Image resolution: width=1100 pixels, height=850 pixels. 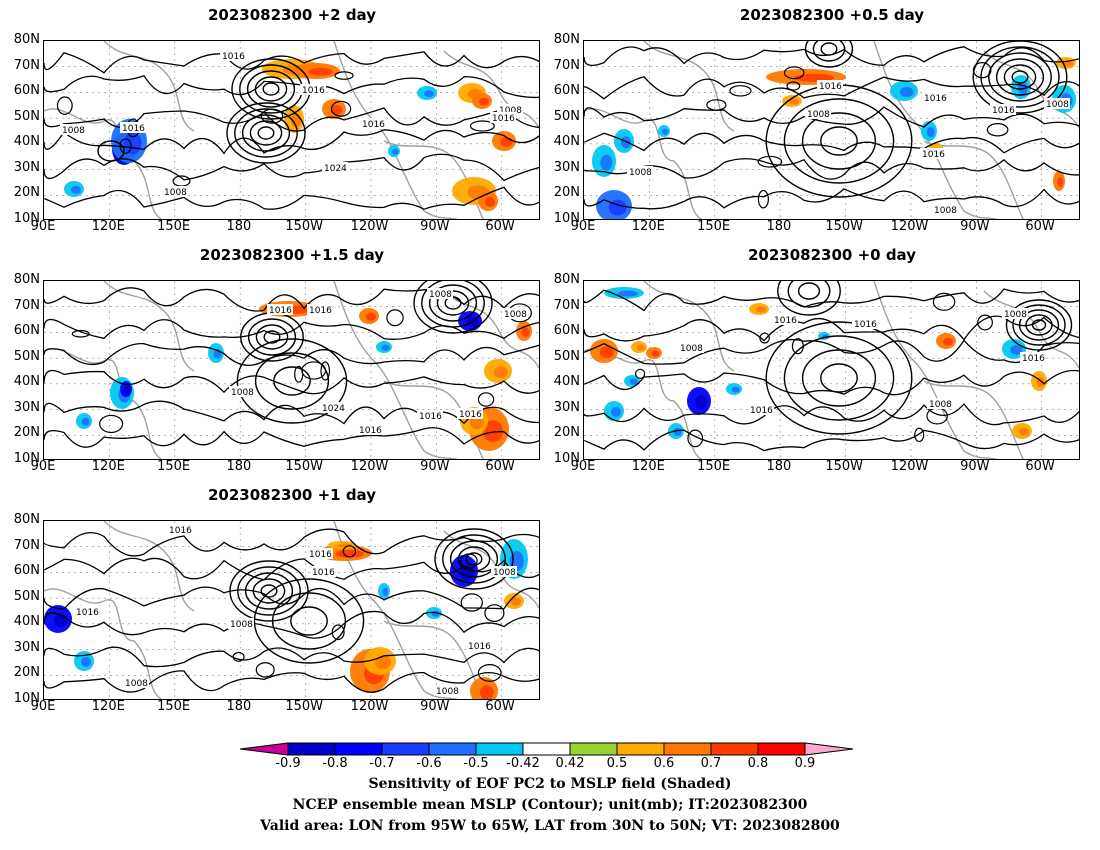 I want to click on colorbar-under-triangle, so click(x=264, y=749).